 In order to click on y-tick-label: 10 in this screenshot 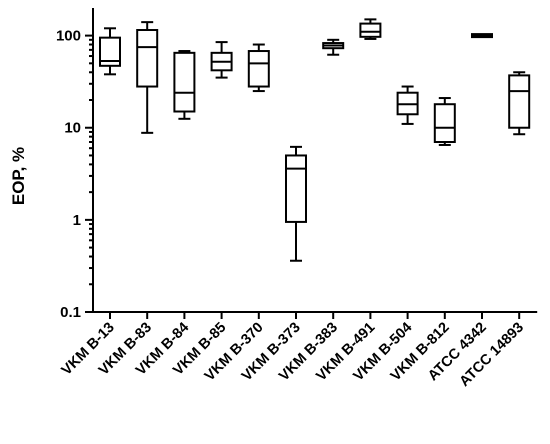, I will do `click(72, 128)`.